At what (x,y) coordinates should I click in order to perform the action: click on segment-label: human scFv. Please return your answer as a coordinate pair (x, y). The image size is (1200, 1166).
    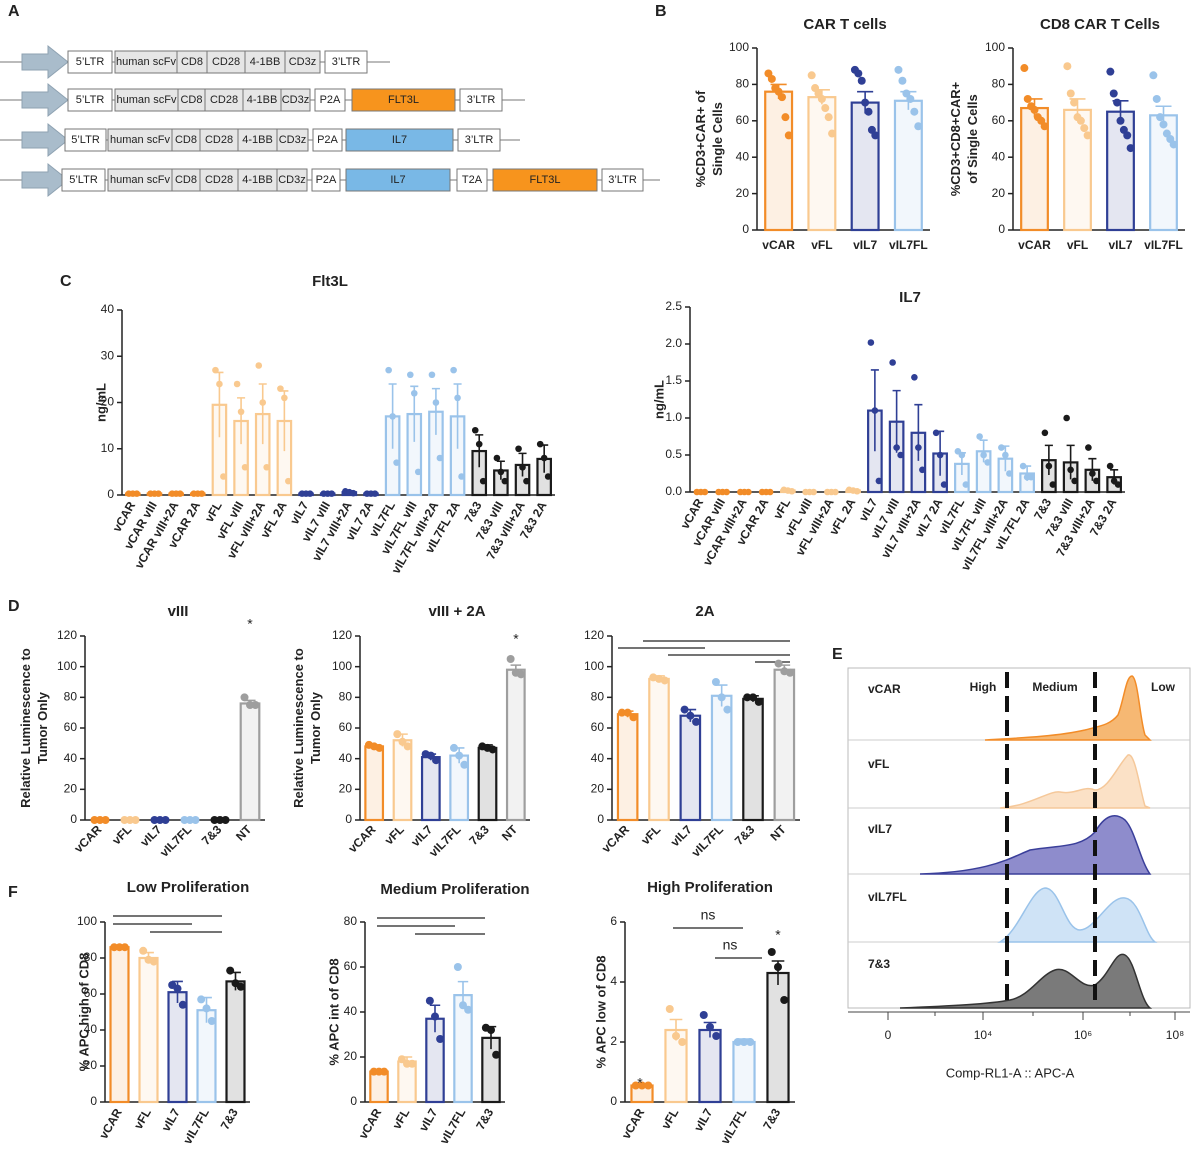
    Looking at the image, I should click on (146, 62).